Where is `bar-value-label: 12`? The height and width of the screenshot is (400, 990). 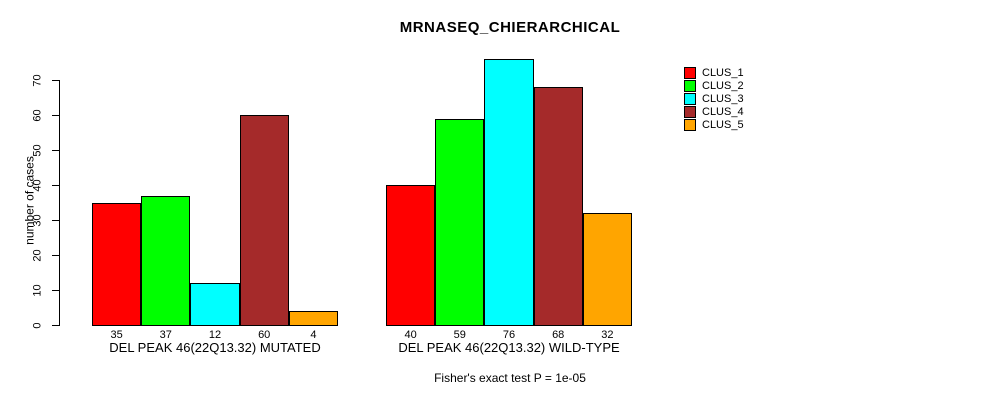 bar-value-label: 12 is located at coordinates (215, 335).